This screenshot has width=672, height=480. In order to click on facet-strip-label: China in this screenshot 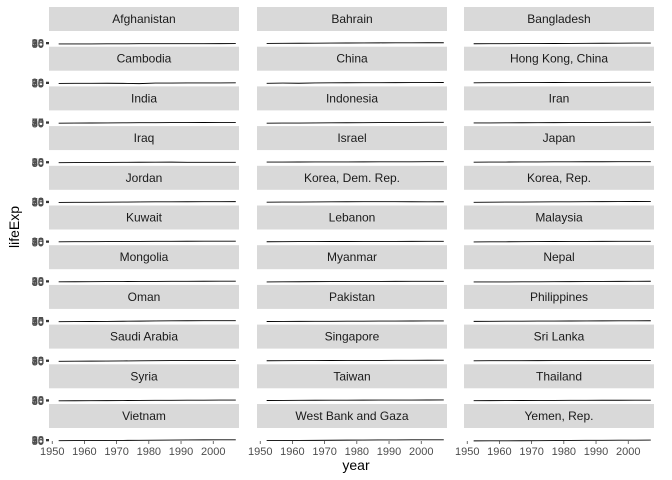, I will do `click(352, 59)`.